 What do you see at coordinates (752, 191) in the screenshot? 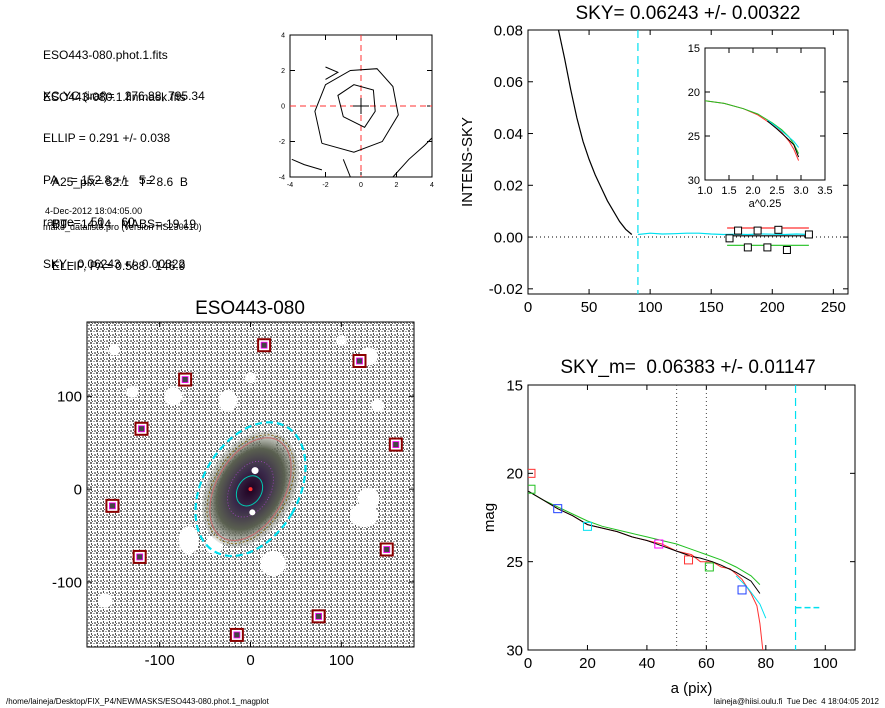
I see `x-tick-label: 2.0` at bounding box center [752, 191].